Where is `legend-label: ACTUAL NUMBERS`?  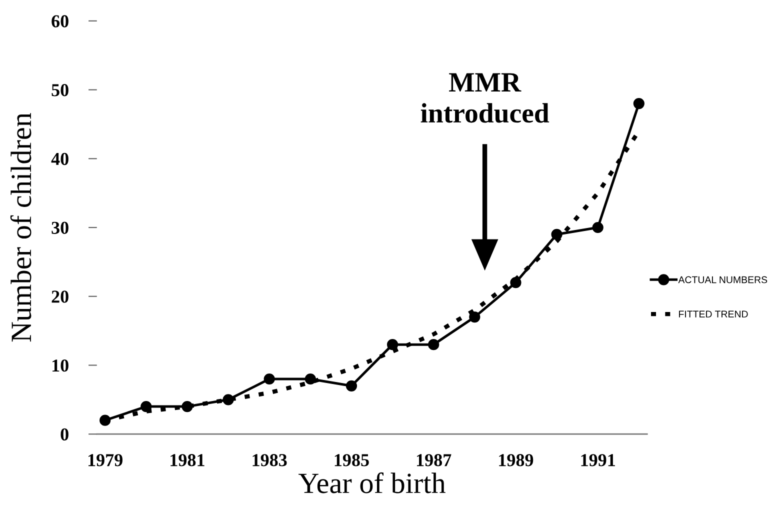
legend-label: ACTUAL NUMBERS is located at coordinates (723, 280).